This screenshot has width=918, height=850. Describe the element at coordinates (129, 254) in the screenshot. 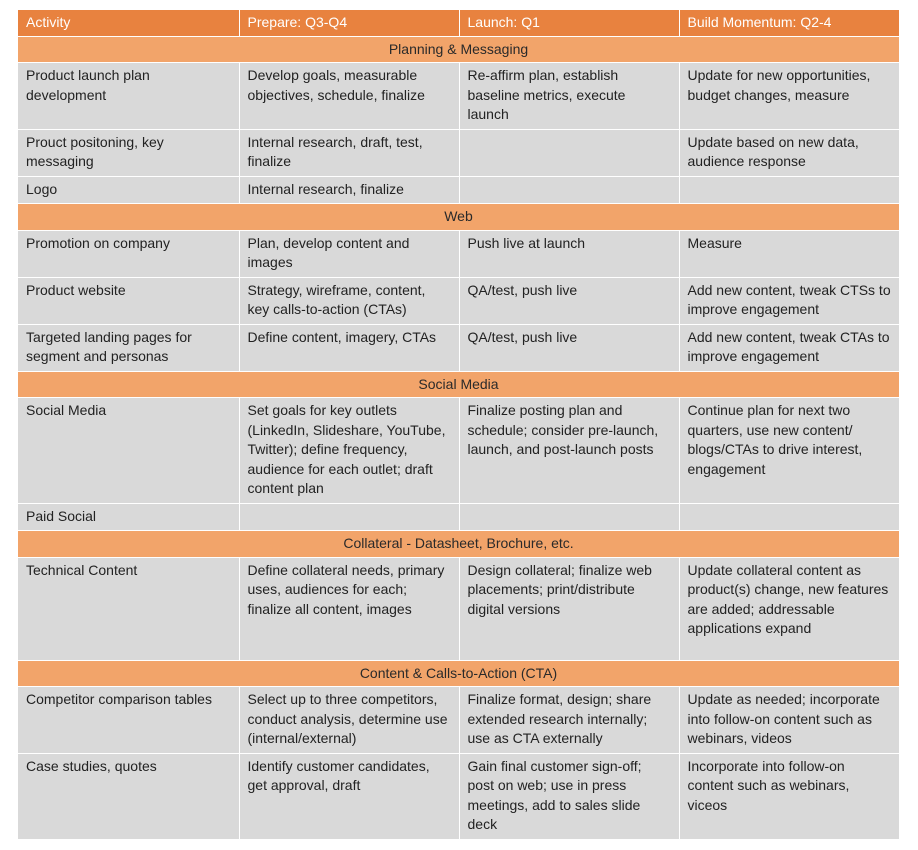

I see `activity-cell: Promotion on company` at that location.